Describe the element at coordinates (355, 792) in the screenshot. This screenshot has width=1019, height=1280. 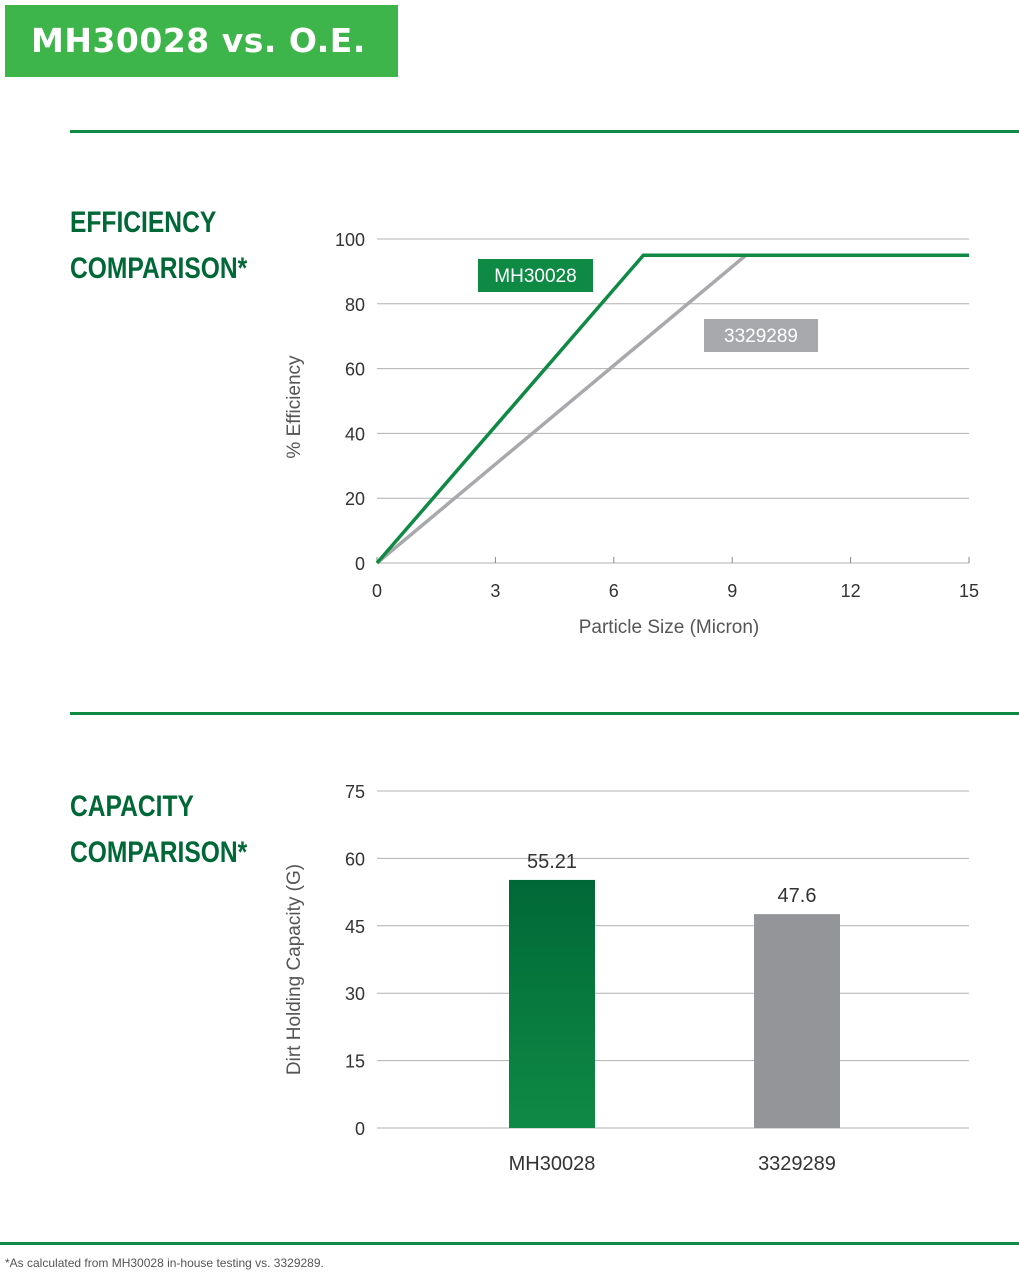
I see `y-tick-label: 75` at that location.